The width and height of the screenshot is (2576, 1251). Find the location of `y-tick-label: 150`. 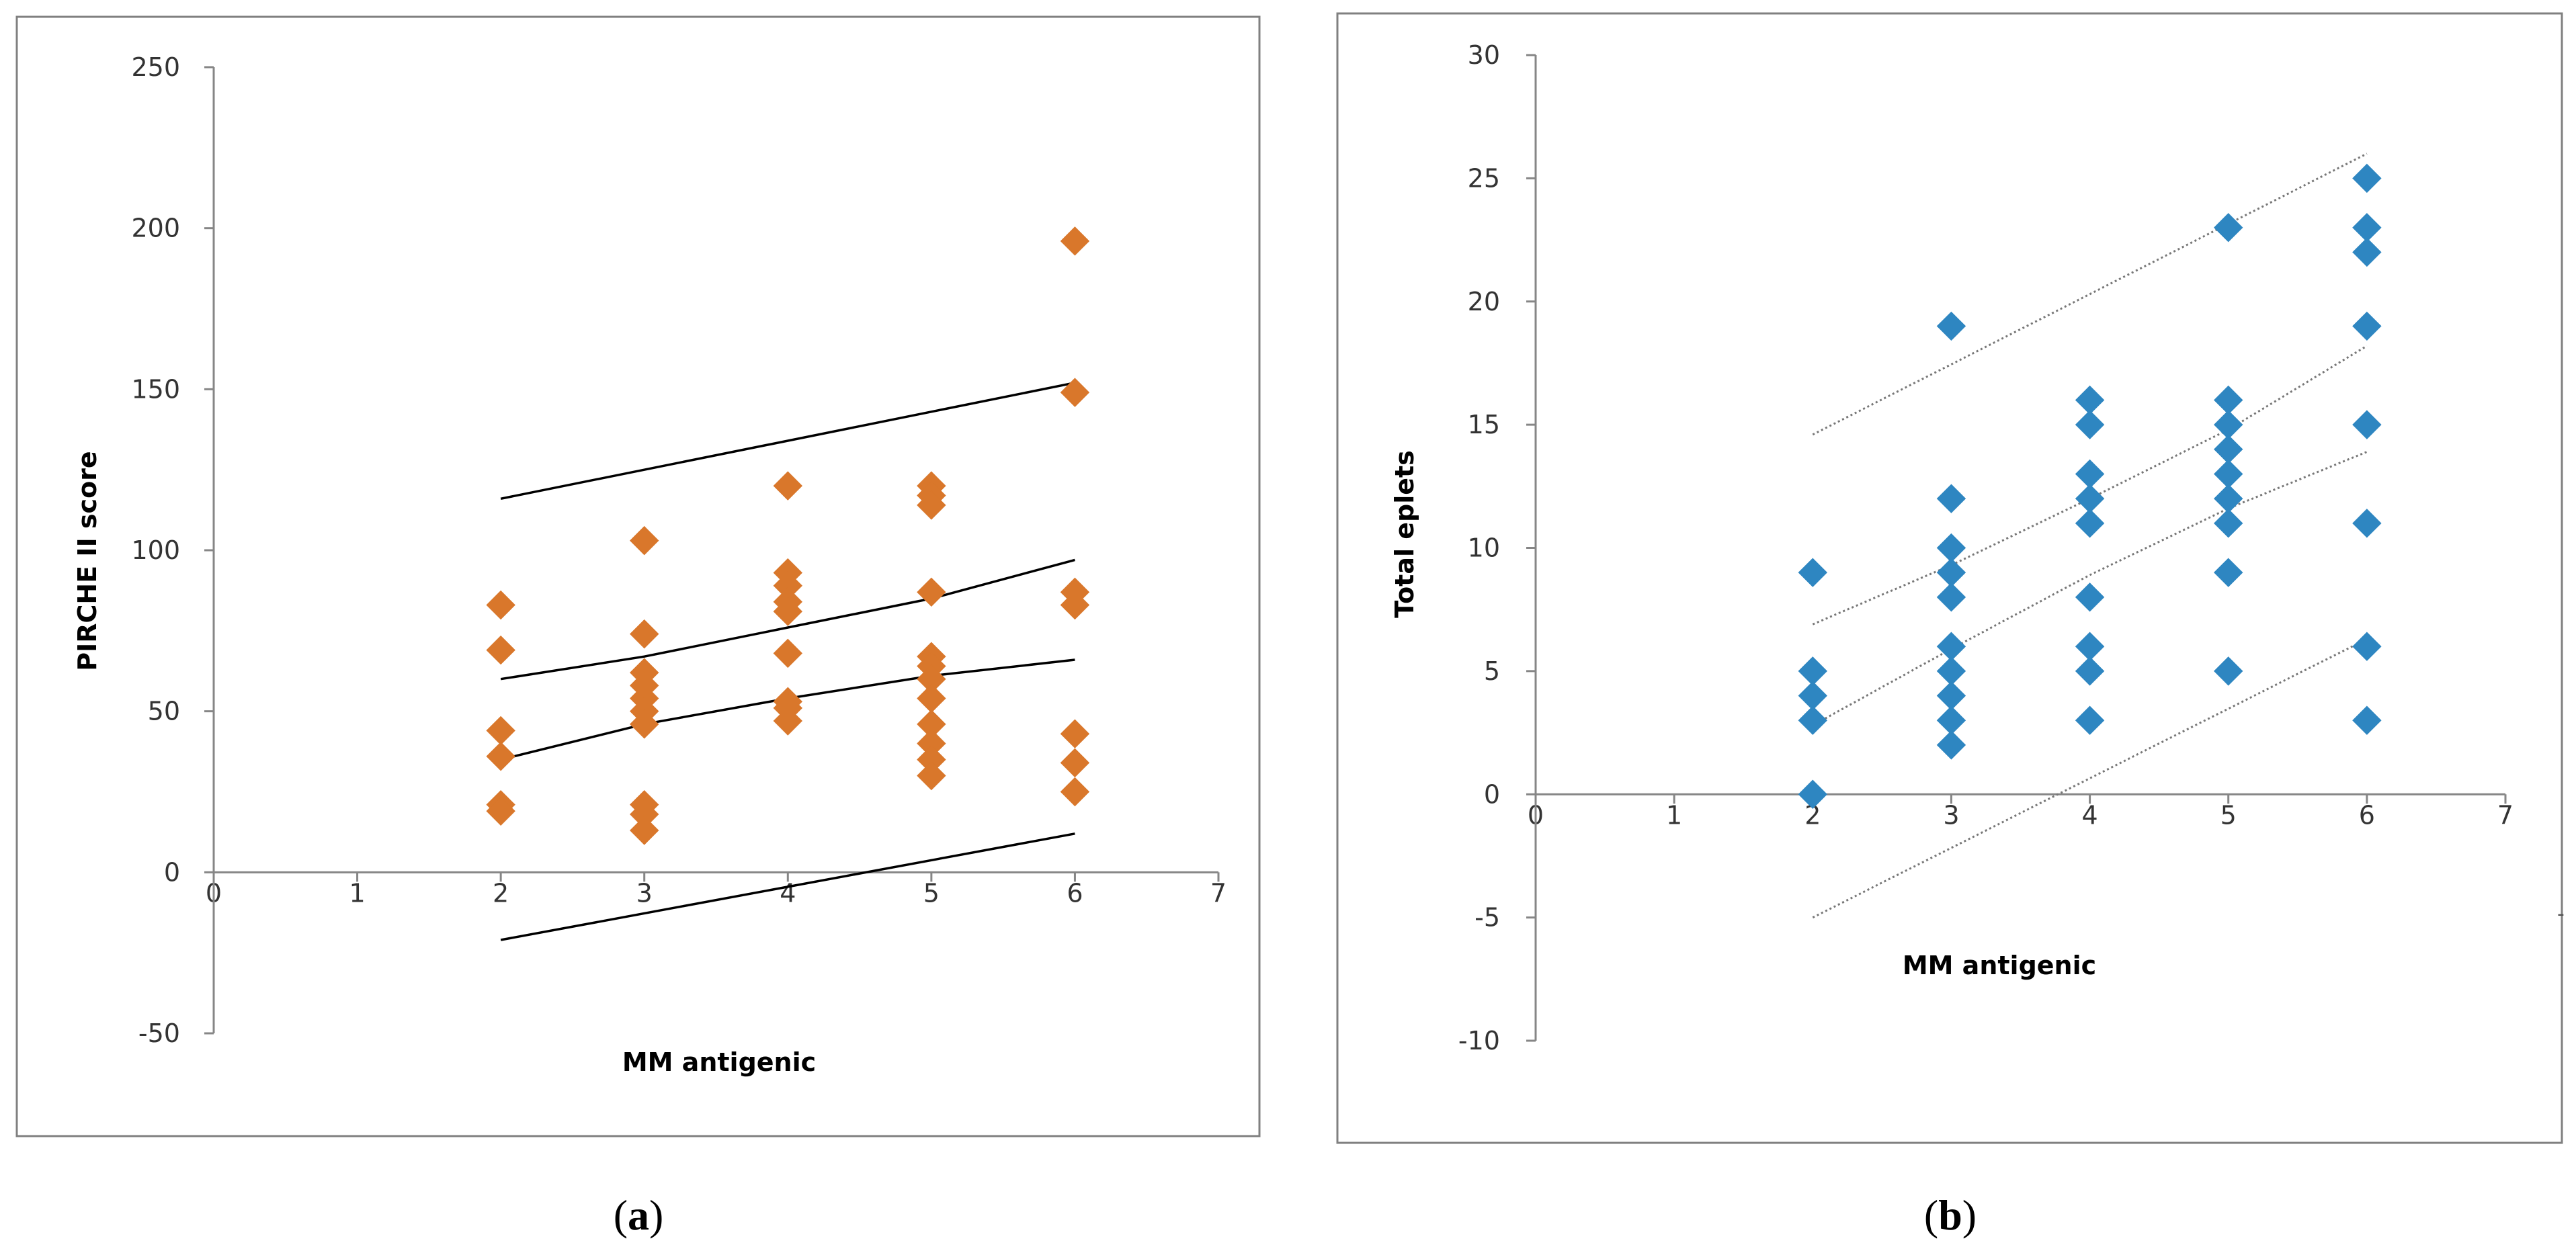

y-tick-label: 150 is located at coordinates (155, 389).